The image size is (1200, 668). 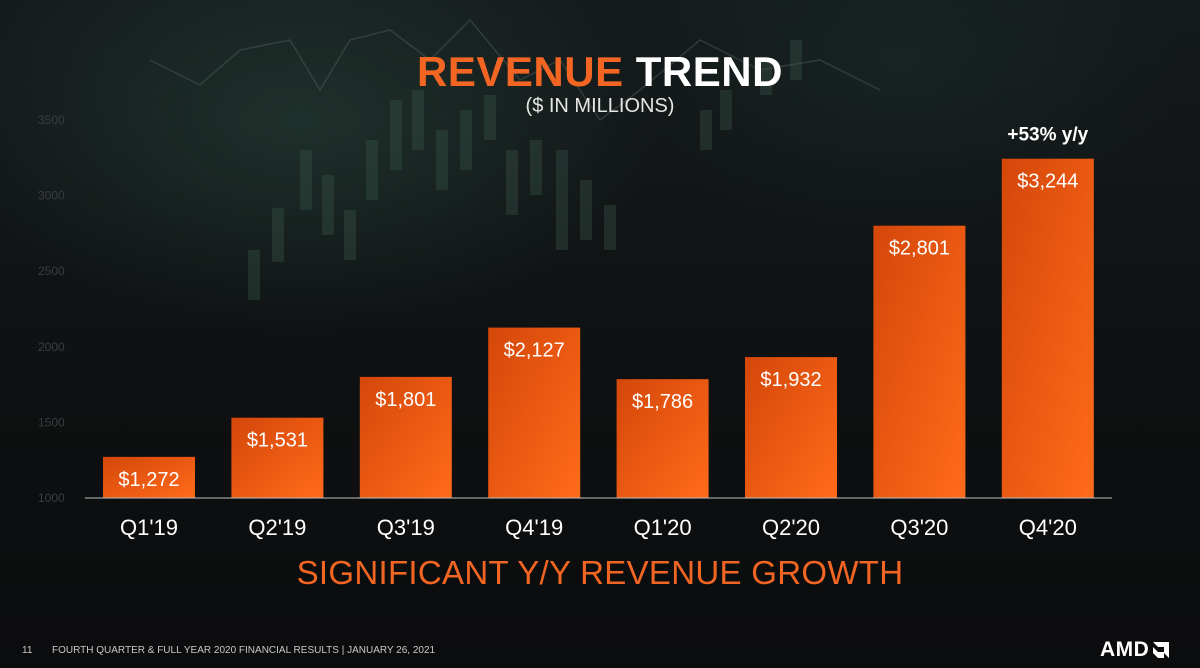 What do you see at coordinates (600, 106) in the screenshot?
I see `page-subtitle: ($ IN MILLIONS)` at bounding box center [600, 106].